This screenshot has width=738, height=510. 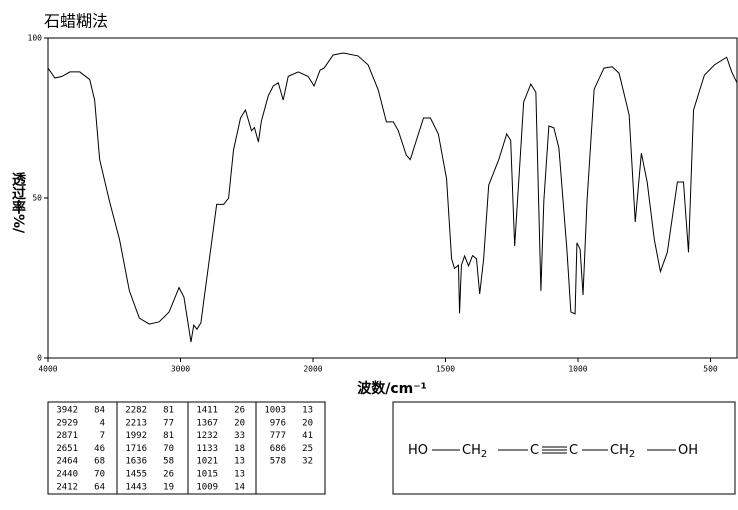 What do you see at coordinates (67, 449) in the screenshot?
I see `peak-wavenumber: 2651` at bounding box center [67, 449].